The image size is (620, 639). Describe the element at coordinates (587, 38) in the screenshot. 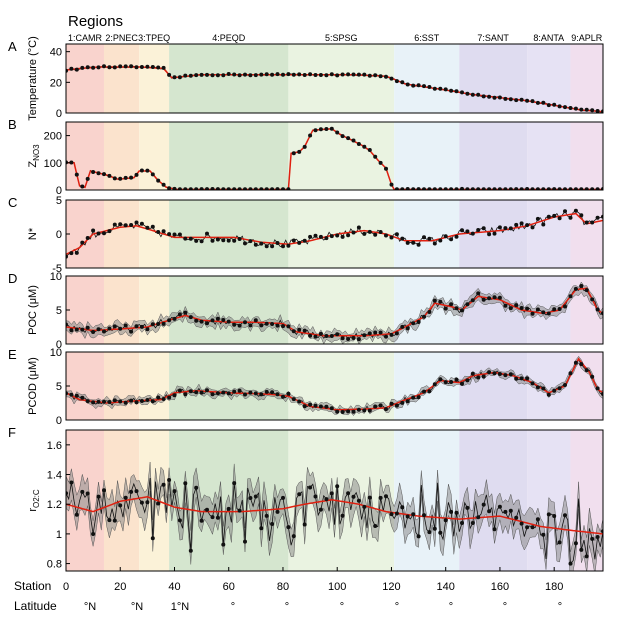

I see `region-label: 9:APLR` at that location.